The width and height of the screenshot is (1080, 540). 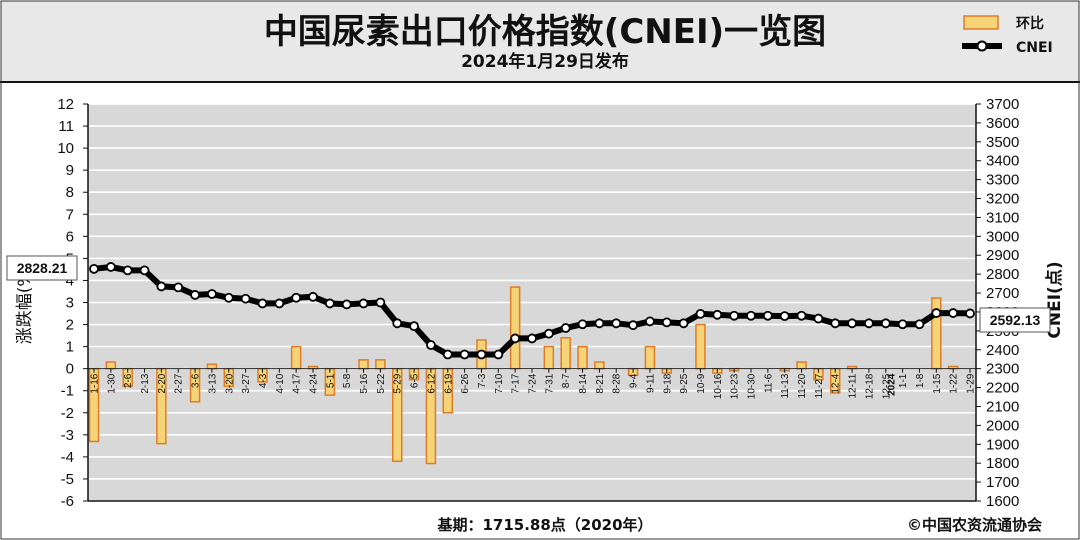 I want to click on x-tick-label: 12-11, so click(x=853, y=385).